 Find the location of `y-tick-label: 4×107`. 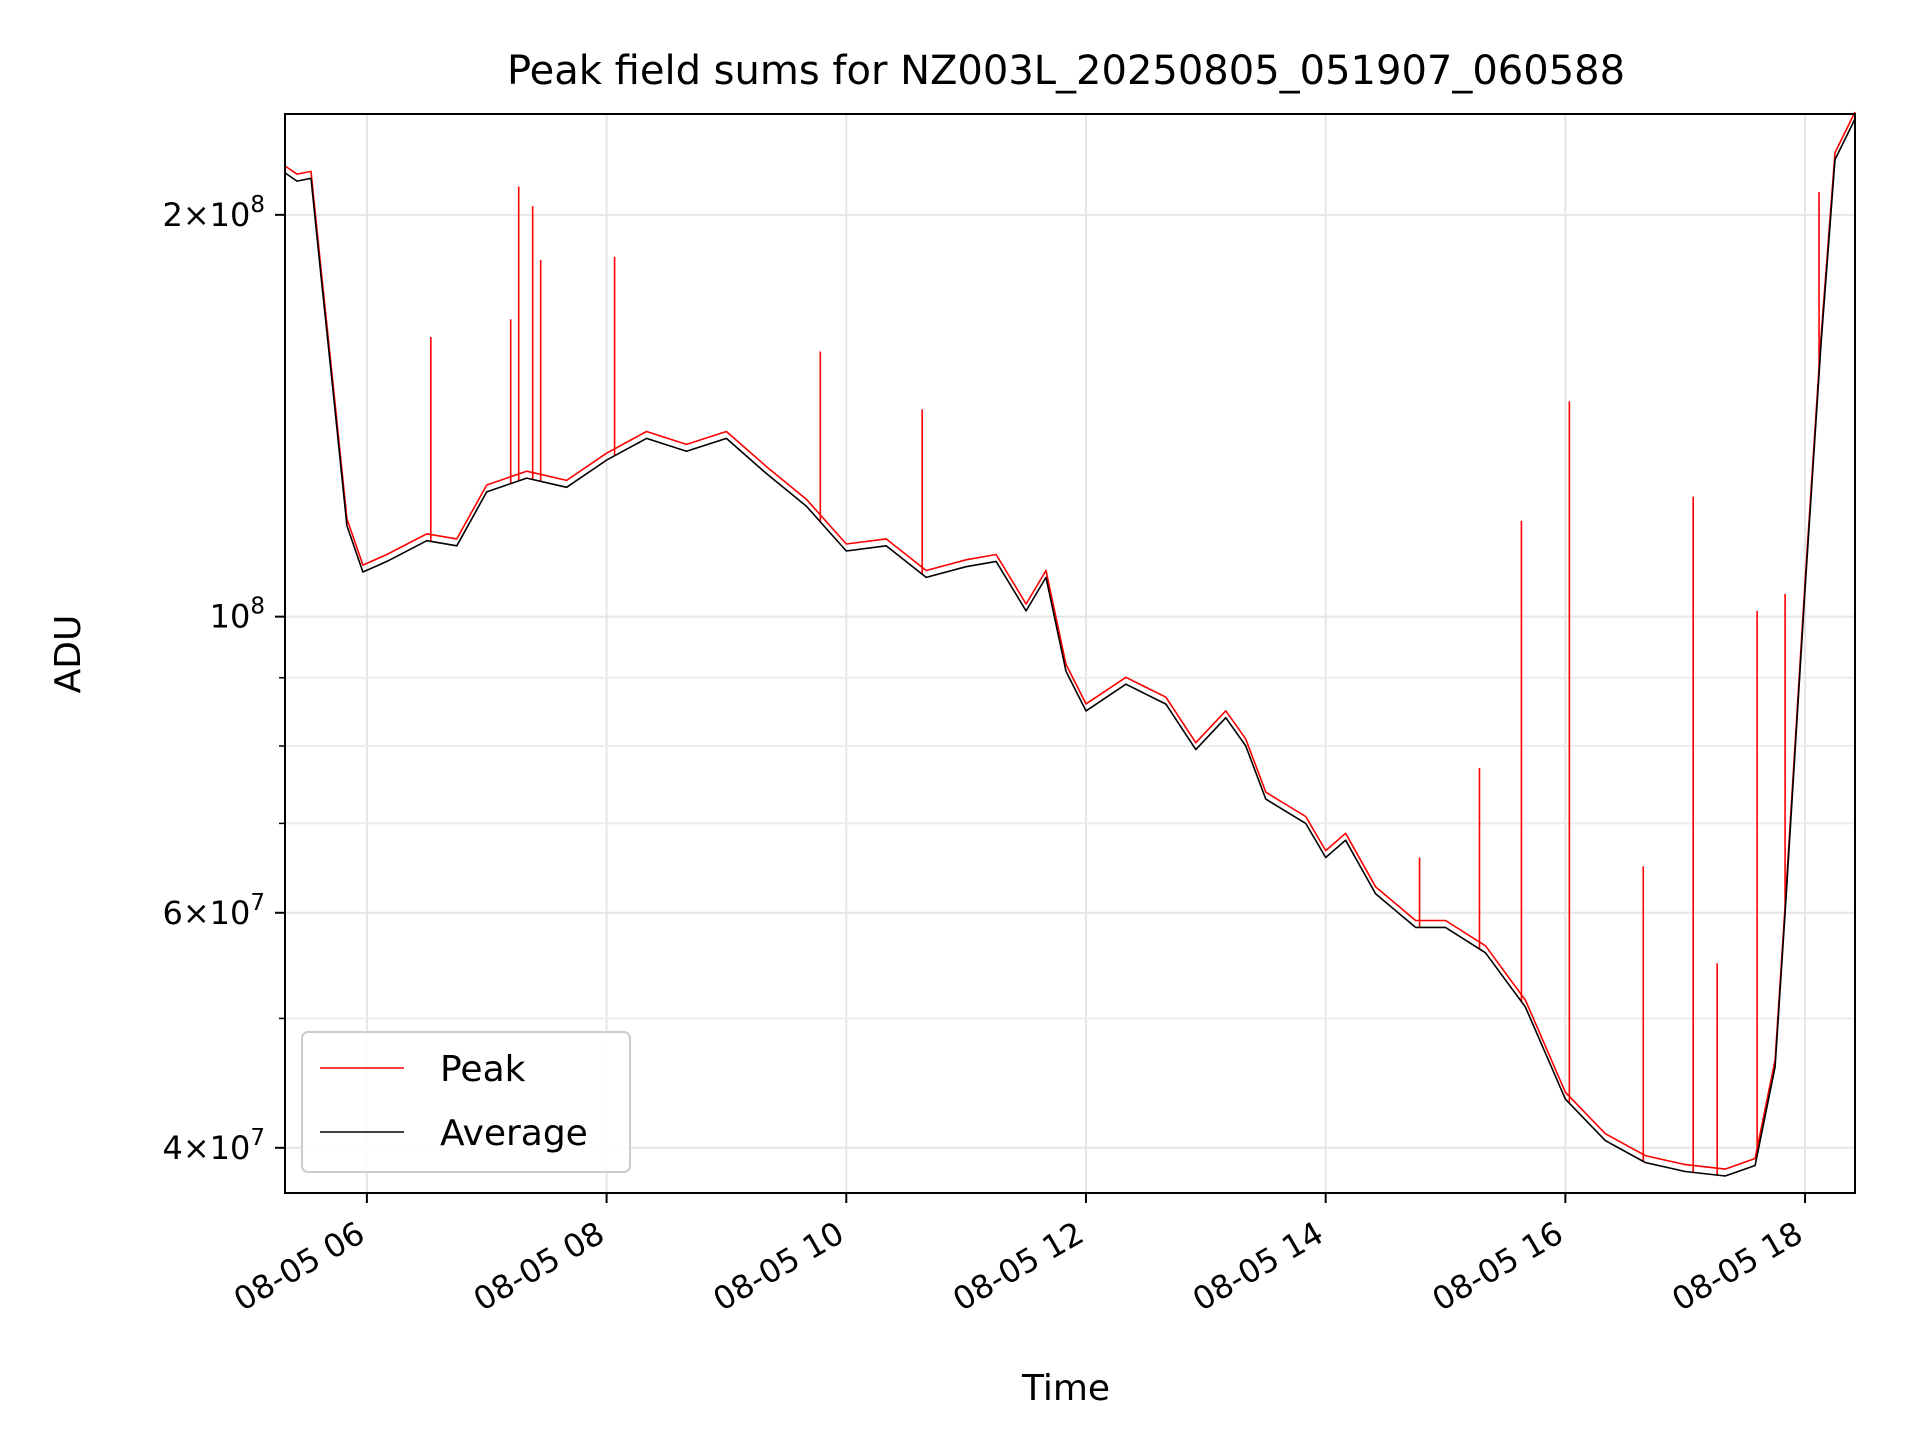

y-tick-label: 4×107 is located at coordinates (213, 1146).